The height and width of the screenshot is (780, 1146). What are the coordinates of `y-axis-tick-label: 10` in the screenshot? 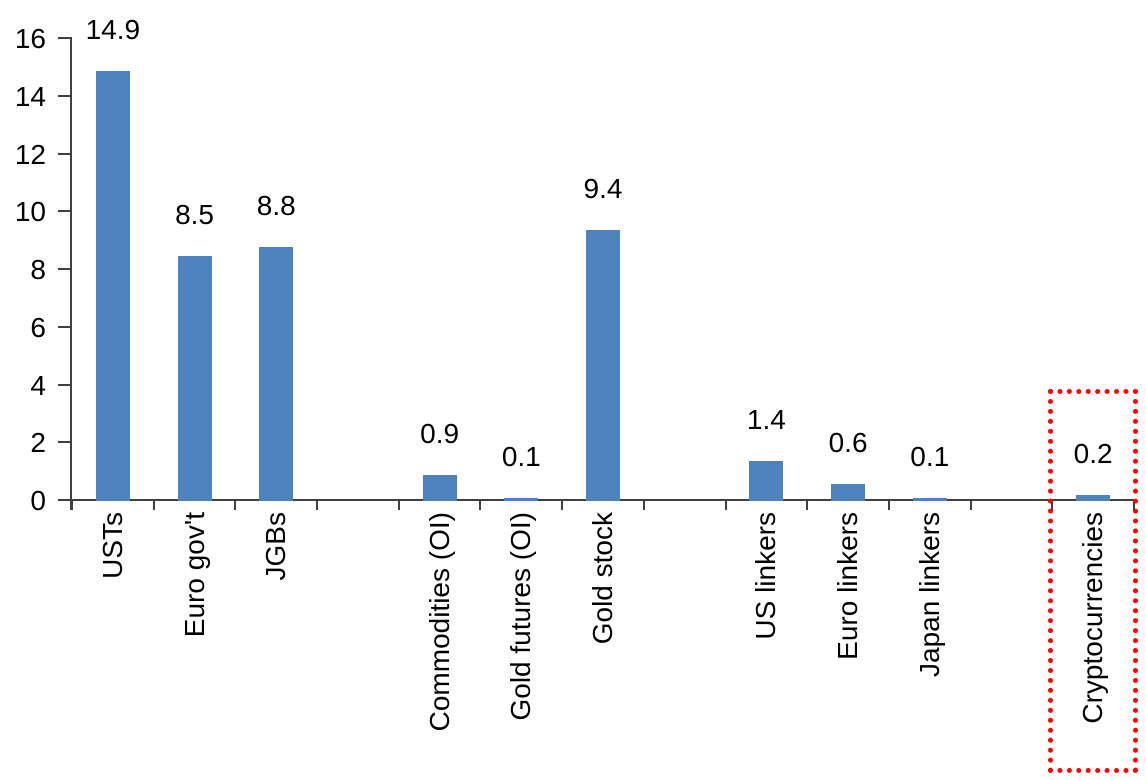 It's located at (30, 212).